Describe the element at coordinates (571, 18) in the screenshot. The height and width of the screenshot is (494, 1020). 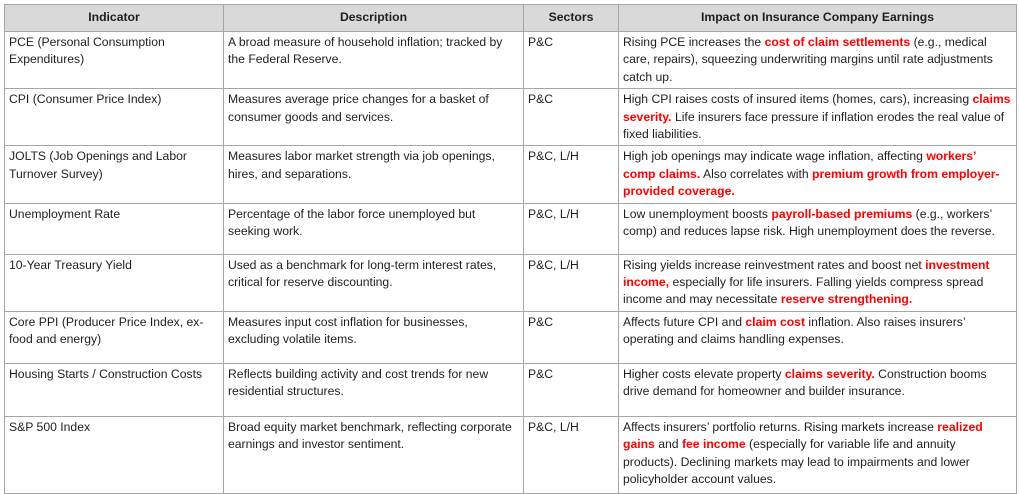
I see `column-header-sectors: Sectors` at that location.